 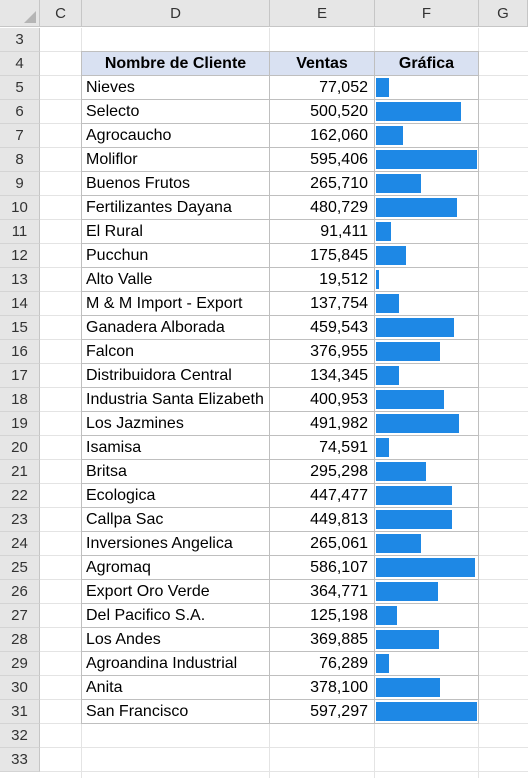 What do you see at coordinates (322, 256) in the screenshot?
I see `sales-value-cell: 175,845` at bounding box center [322, 256].